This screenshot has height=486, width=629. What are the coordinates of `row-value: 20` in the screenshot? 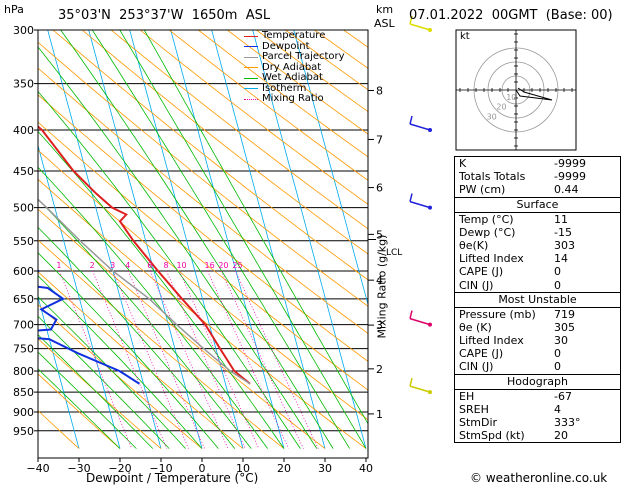 It's located at (561, 436).